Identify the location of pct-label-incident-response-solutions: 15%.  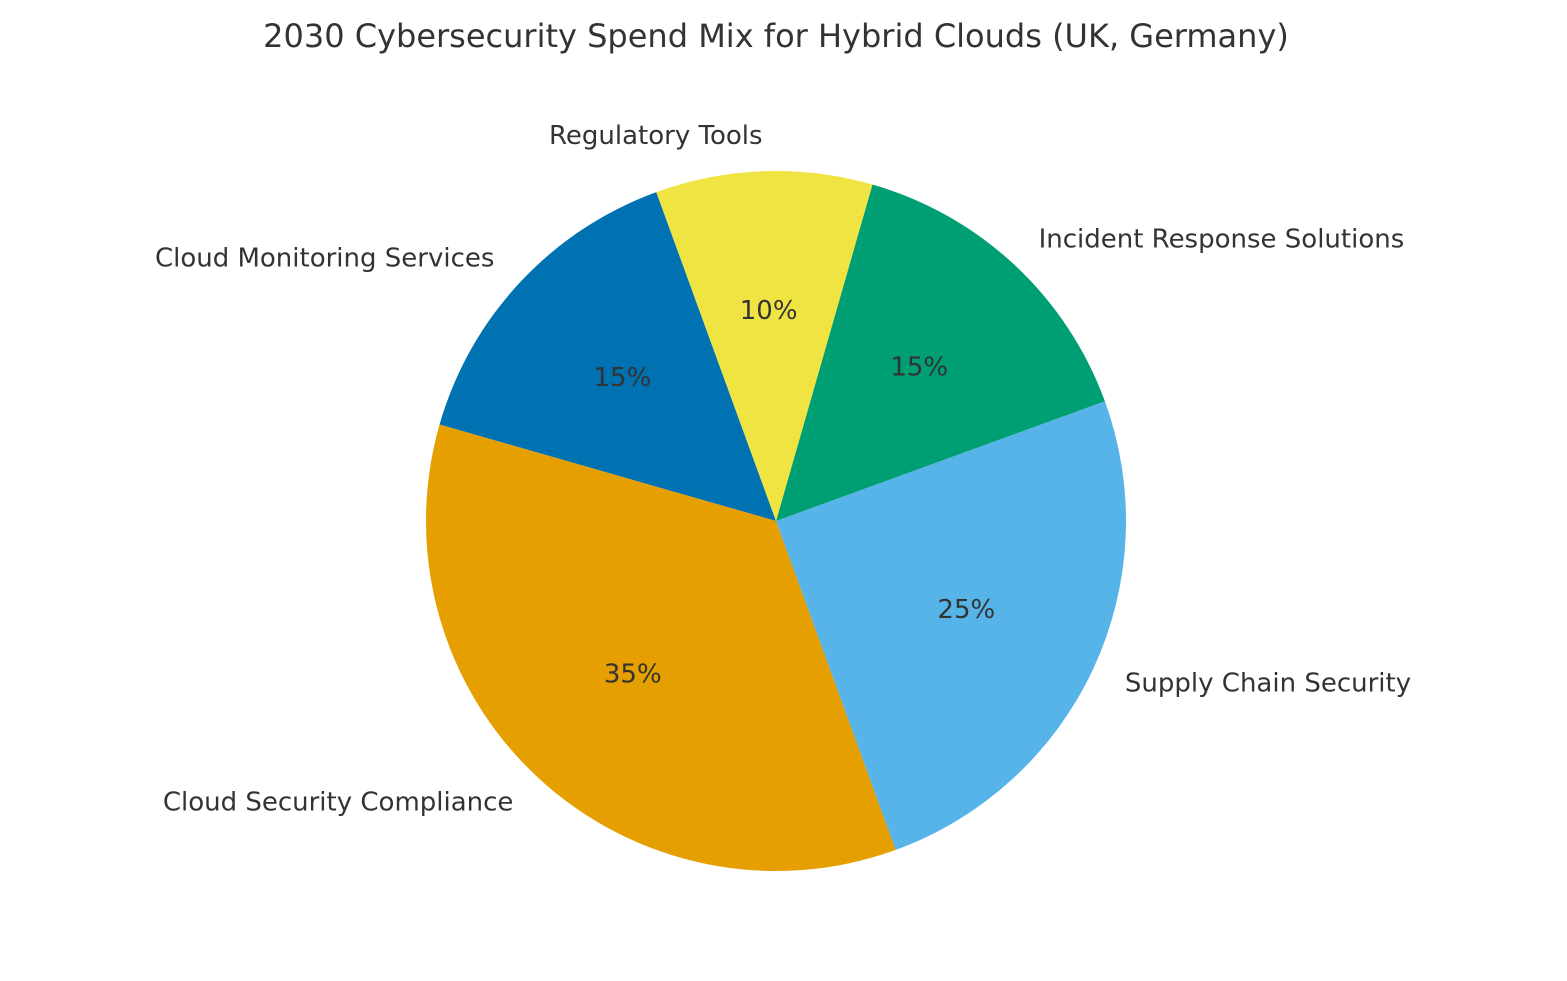
(919, 367).